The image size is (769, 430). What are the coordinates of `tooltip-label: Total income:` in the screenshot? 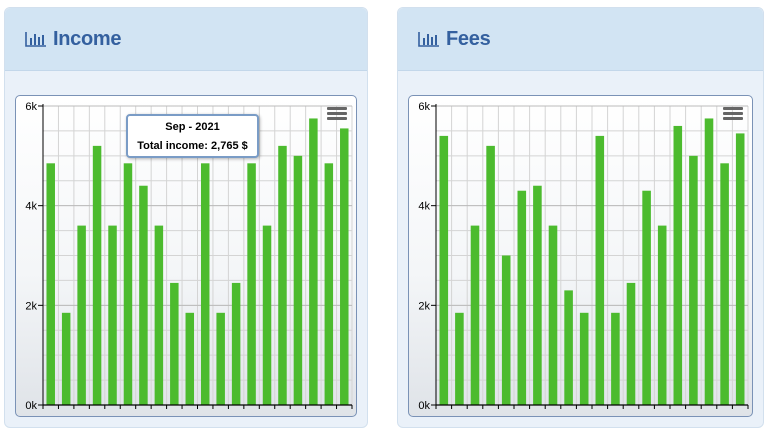 It's located at (172, 146).